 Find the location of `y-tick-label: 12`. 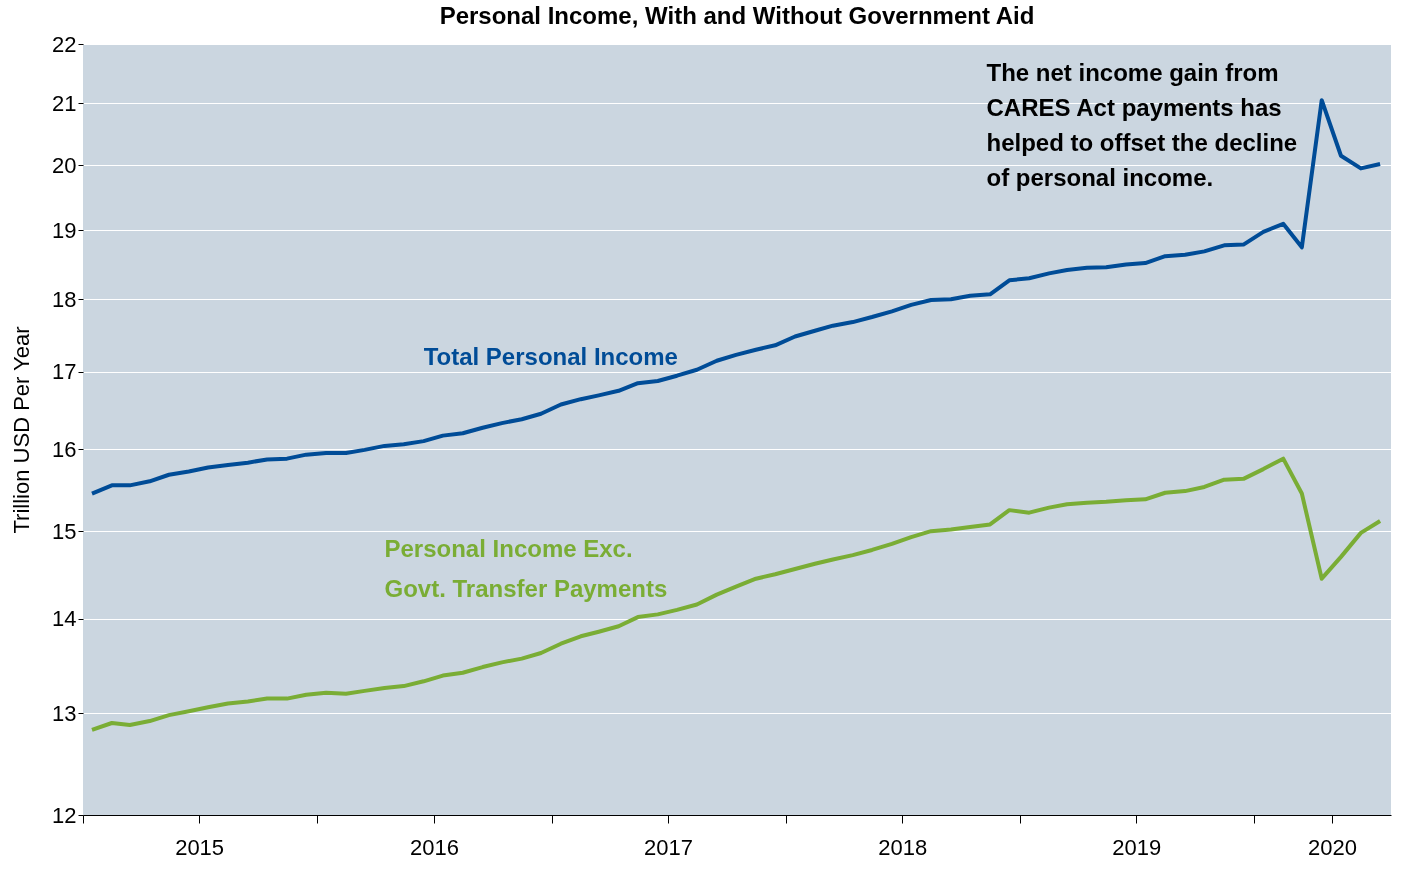

y-tick-label: 12 is located at coordinates (64, 815).